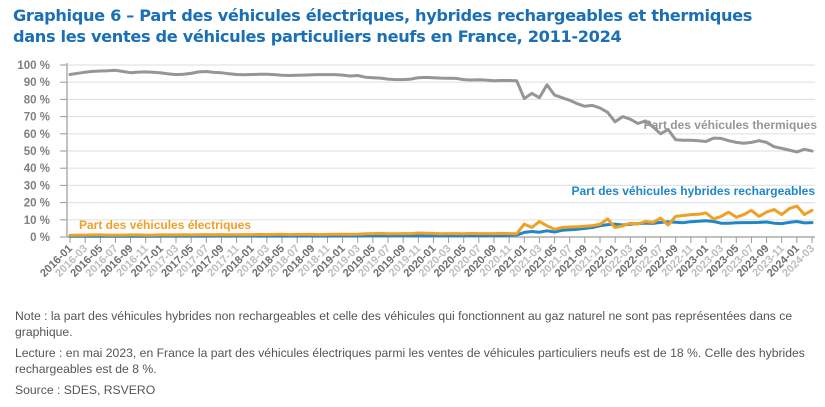  Describe the element at coordinates (37, 204) in the screenshot. I see `y-tick-label: 20 %` at that location.